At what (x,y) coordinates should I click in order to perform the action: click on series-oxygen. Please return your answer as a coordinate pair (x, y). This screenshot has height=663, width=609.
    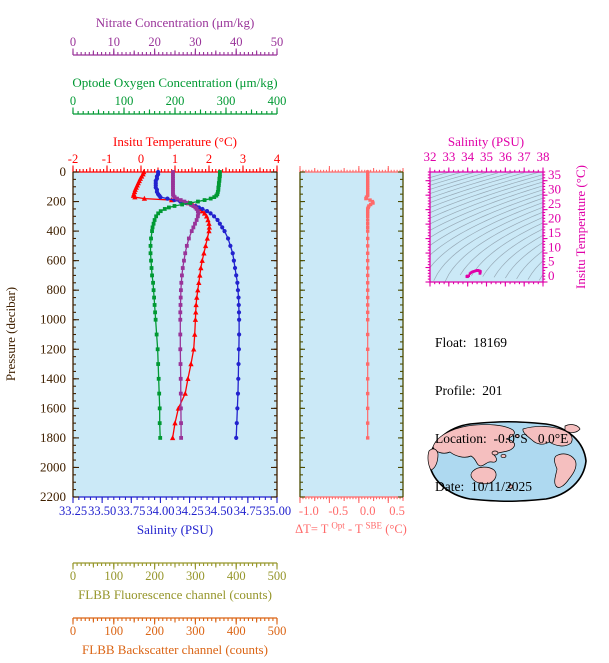
    Looking at the image, I should click on (185, 305).